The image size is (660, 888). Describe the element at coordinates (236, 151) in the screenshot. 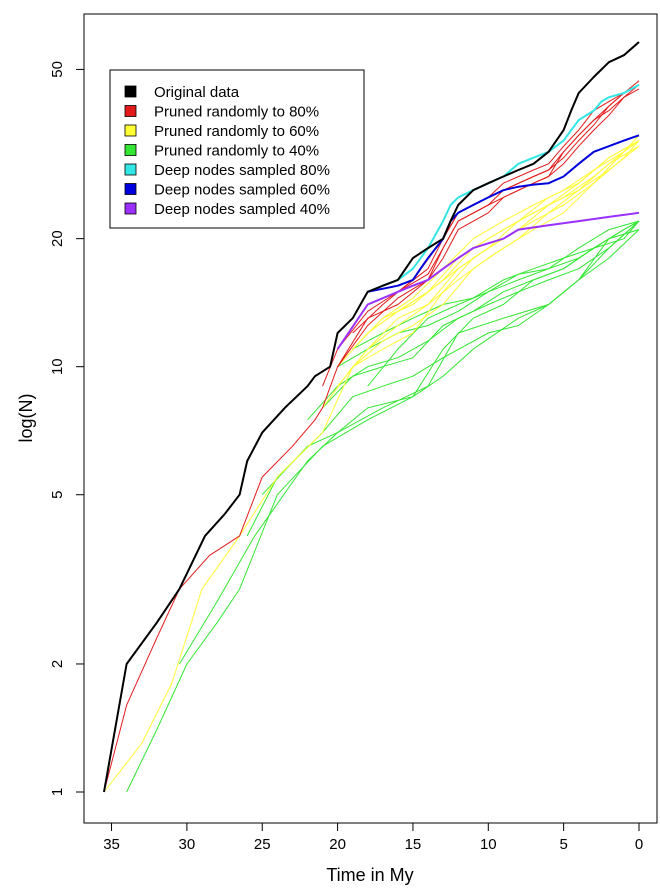

I see `legend-label: Pruned randomly to 40%` at that location.